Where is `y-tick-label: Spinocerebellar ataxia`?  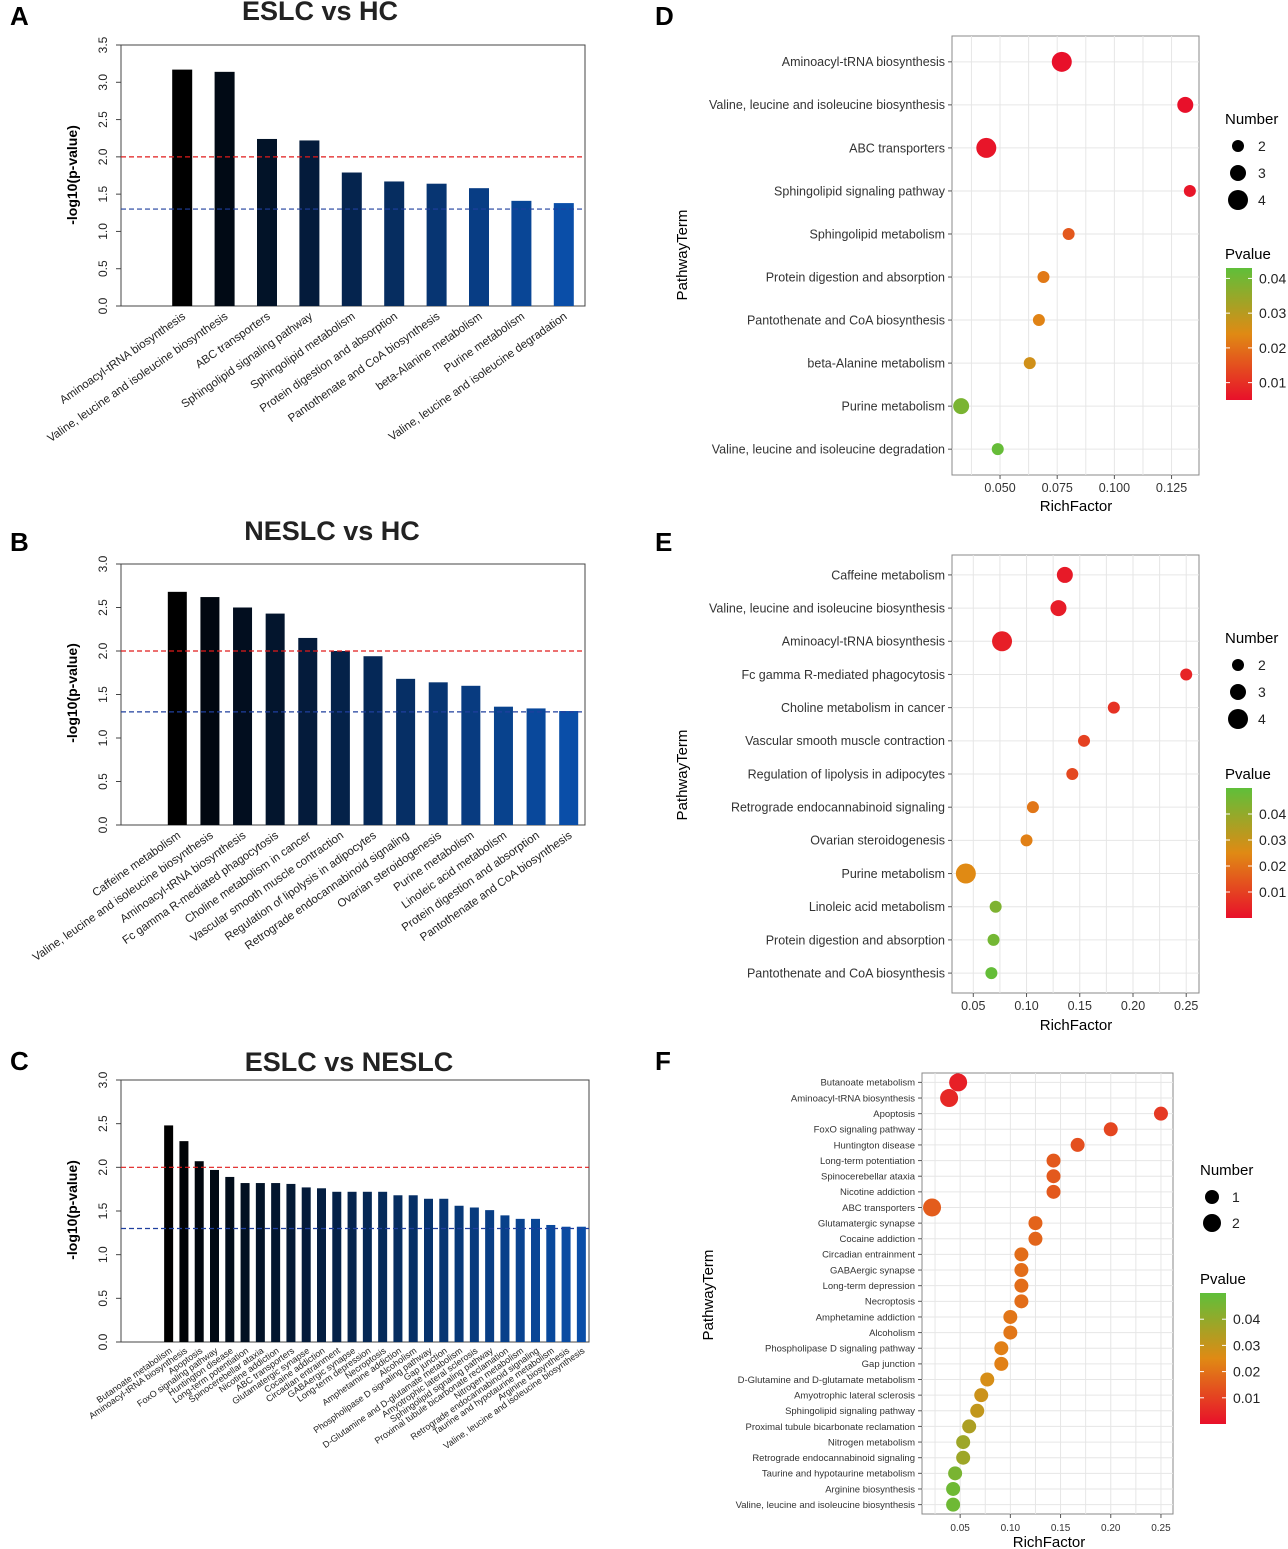 y-tick-label: Spinocerebellar ataxia is located at coordinates (868, 1177).